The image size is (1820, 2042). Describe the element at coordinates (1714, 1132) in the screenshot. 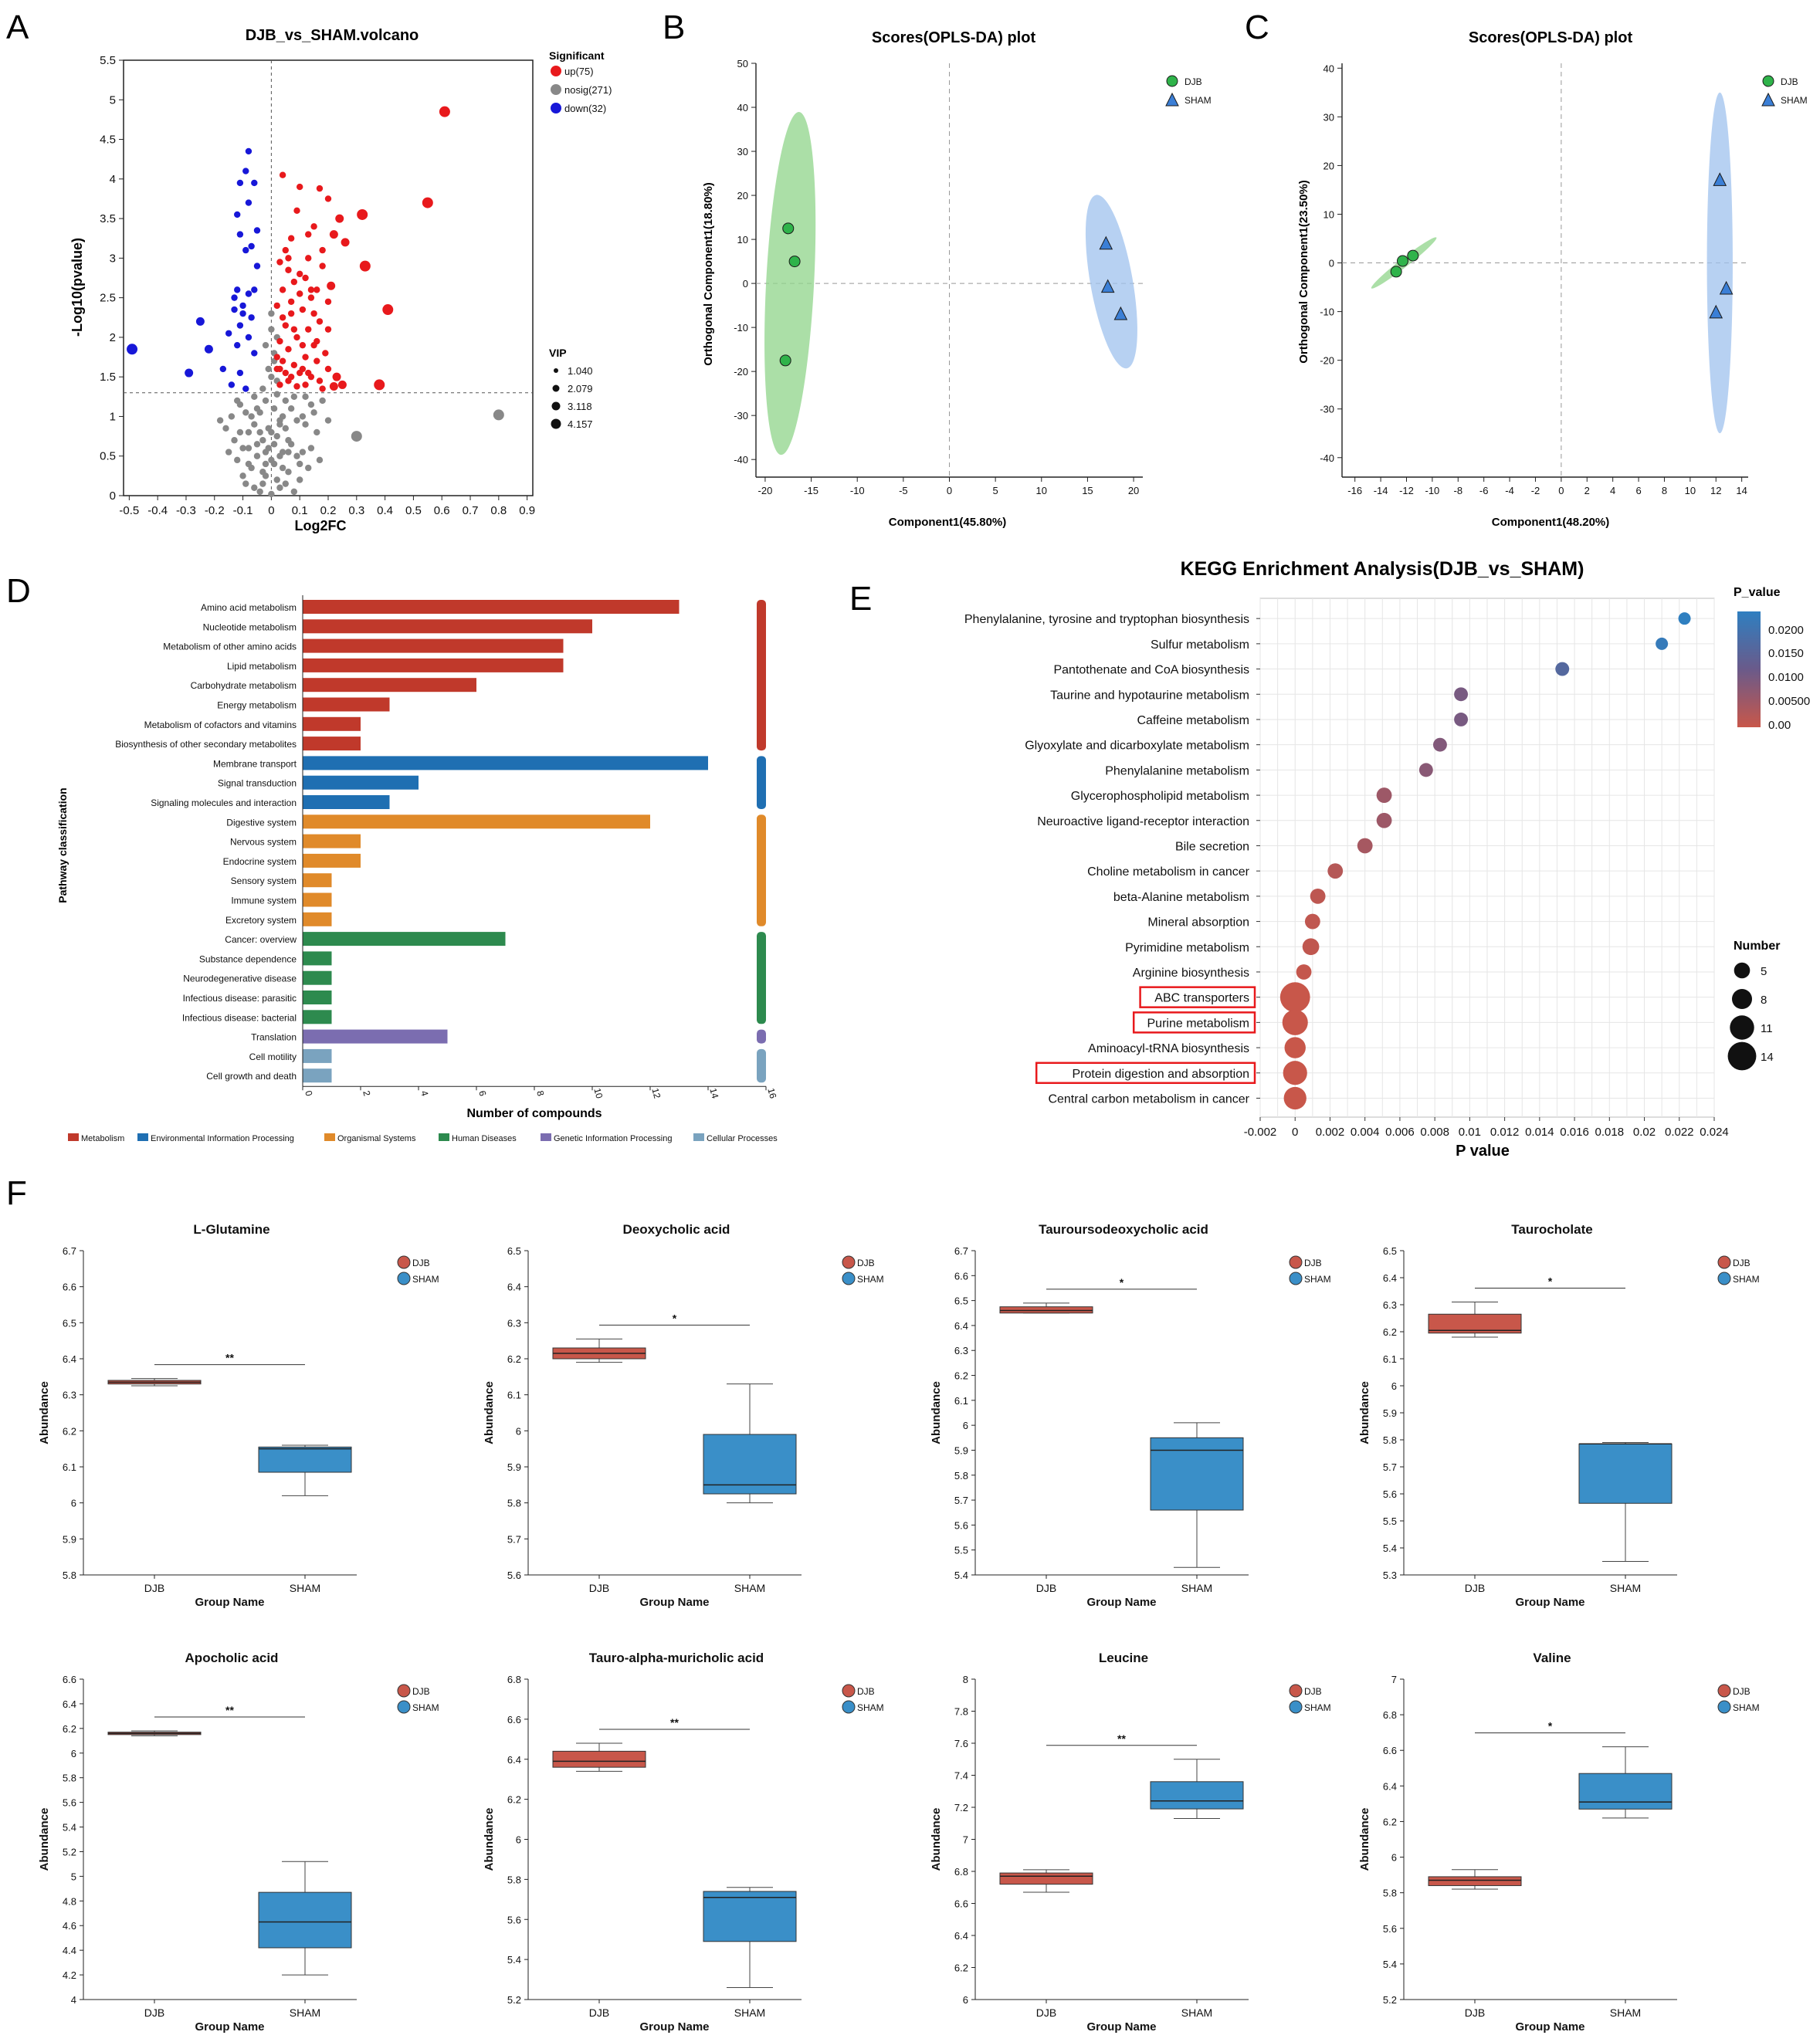

I see `x-tick-label: 0.024` at that location.